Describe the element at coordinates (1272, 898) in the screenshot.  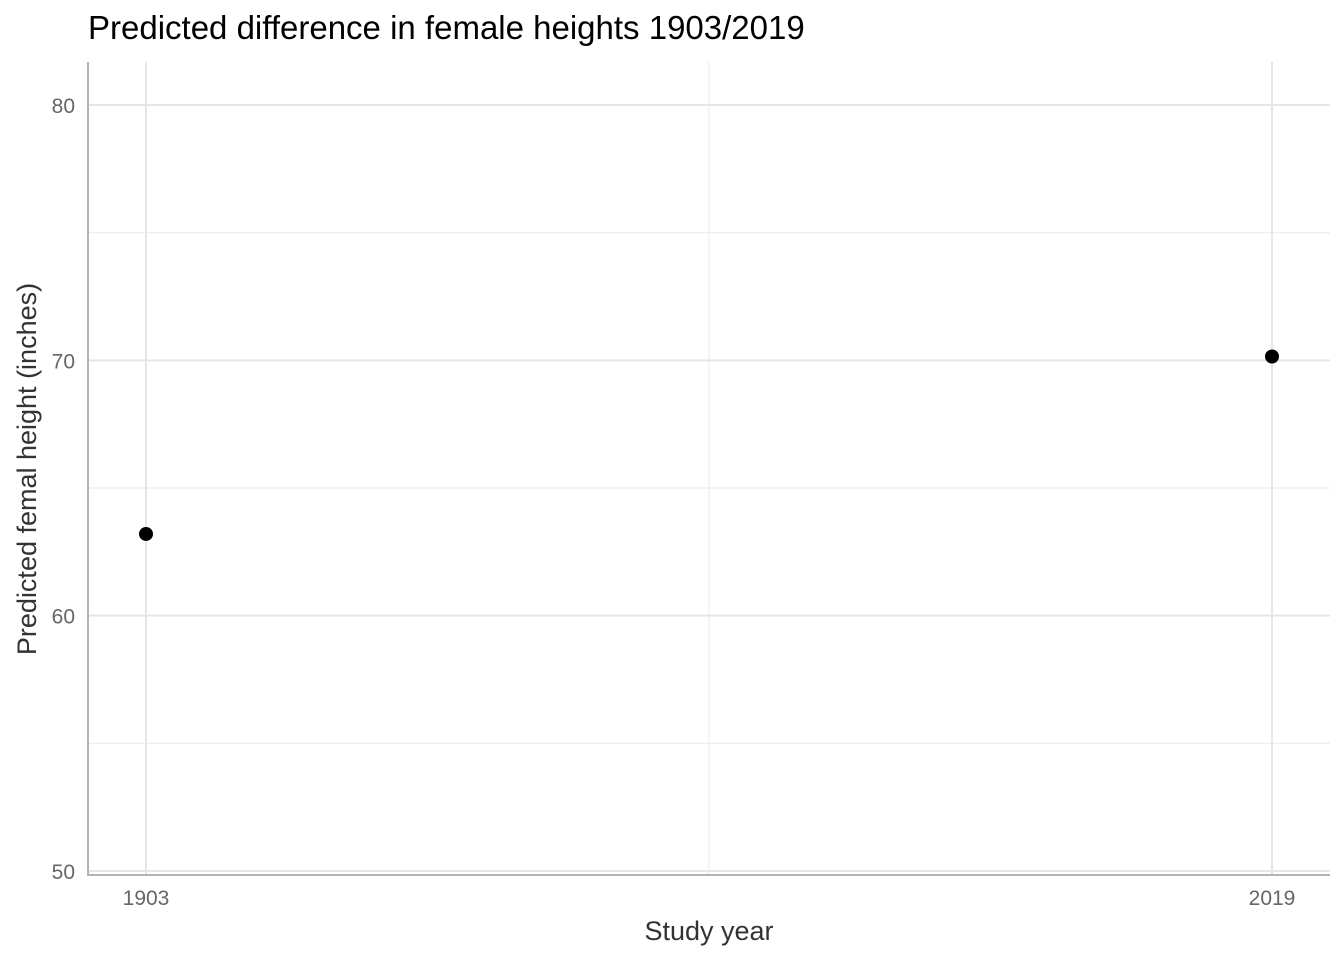
I see `x-tick-label: 2019` at that location.